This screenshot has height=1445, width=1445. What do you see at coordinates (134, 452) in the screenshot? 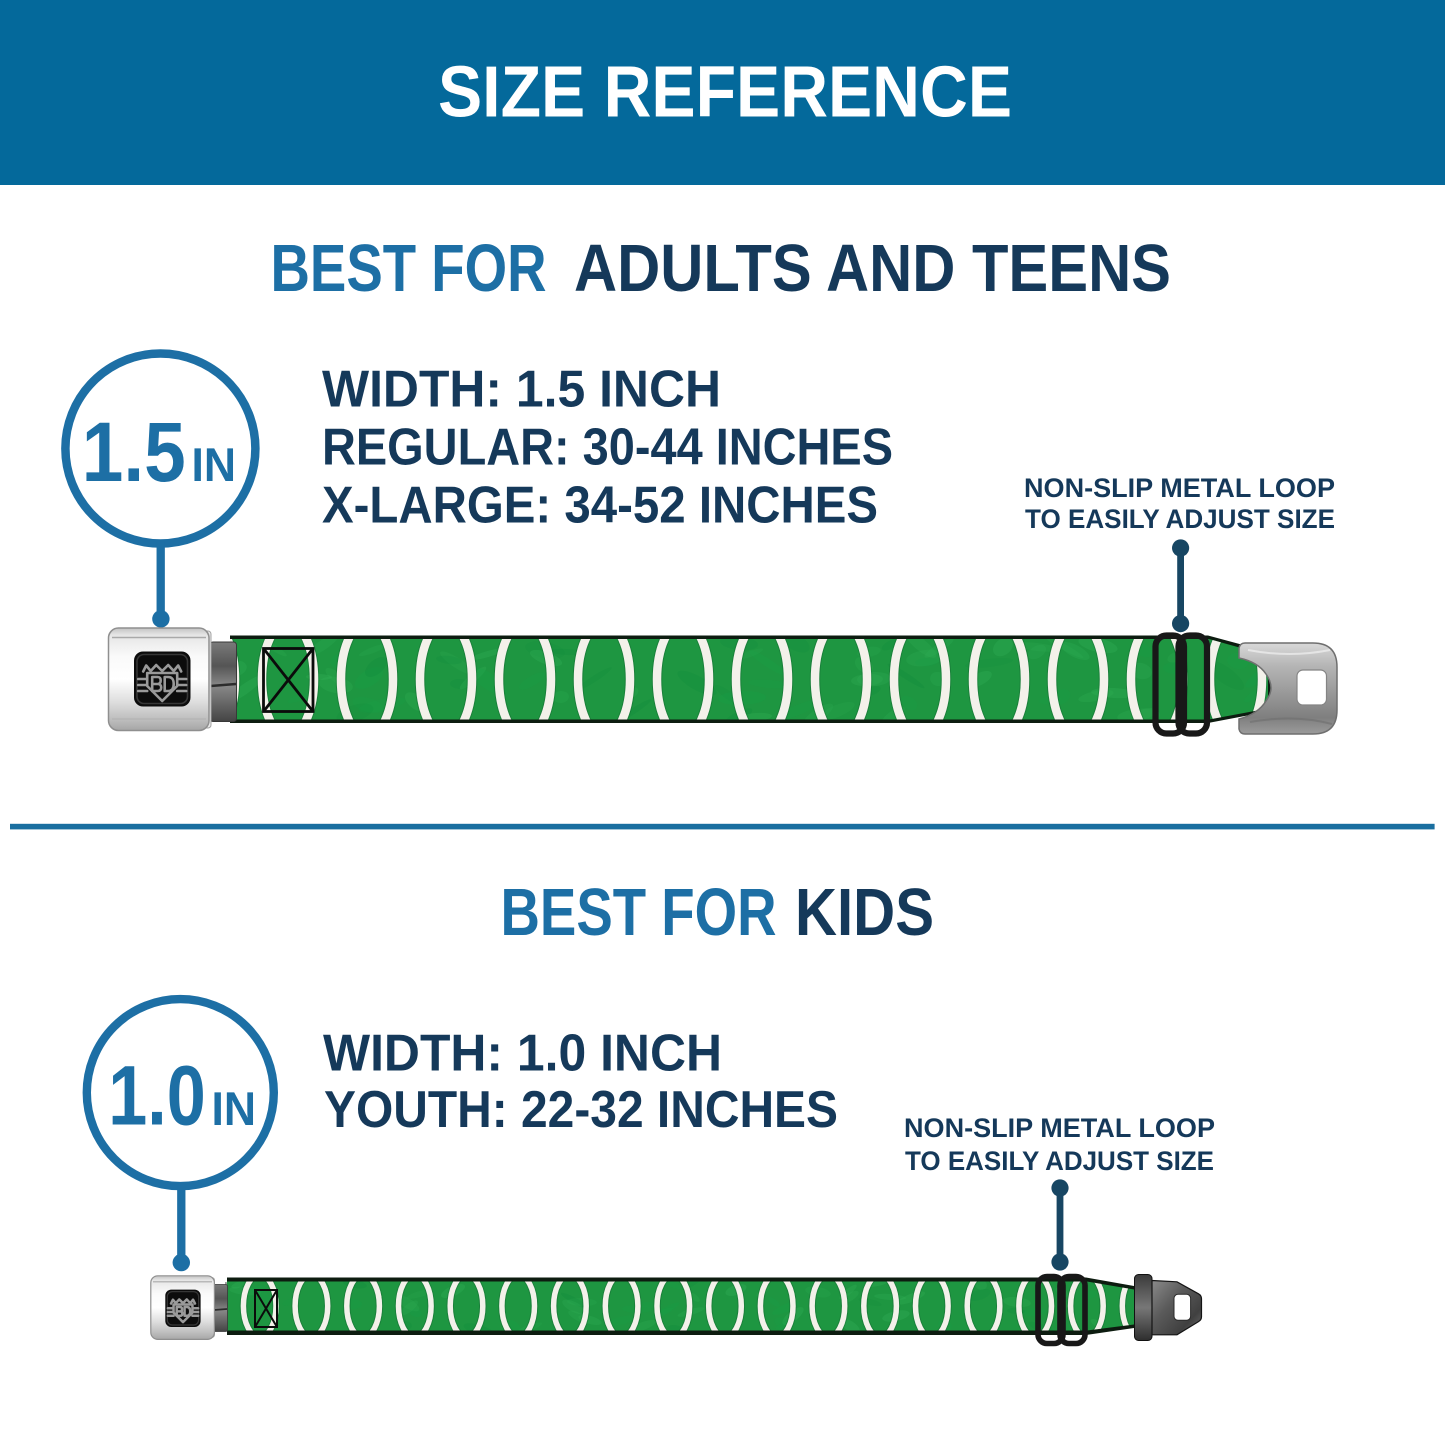
I see `svg-text: 1.5` at bounding box center [134, 452].